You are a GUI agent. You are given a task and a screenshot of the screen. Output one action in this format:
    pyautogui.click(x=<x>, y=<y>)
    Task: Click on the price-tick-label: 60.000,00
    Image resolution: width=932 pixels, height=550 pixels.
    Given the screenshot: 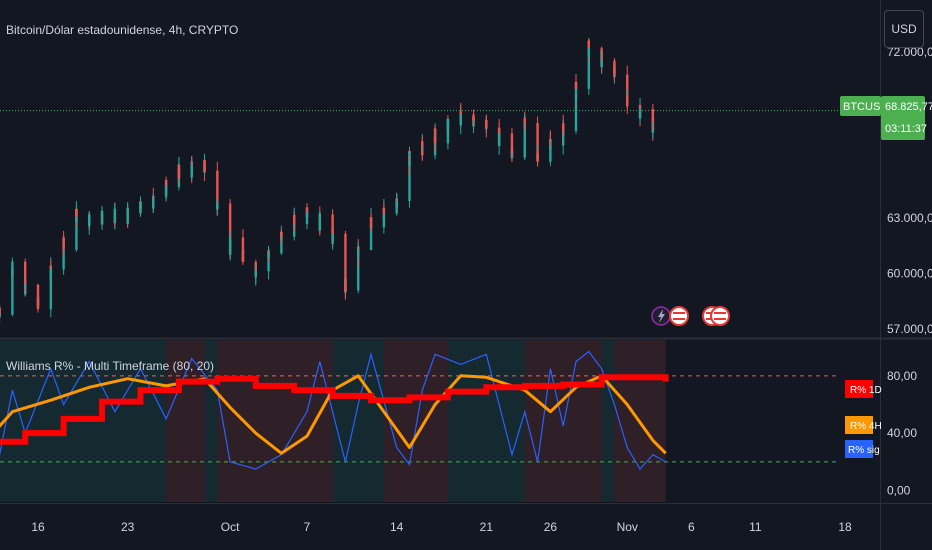 What is the action you would take?
    pyautogui.click(x=909, y=273)
    